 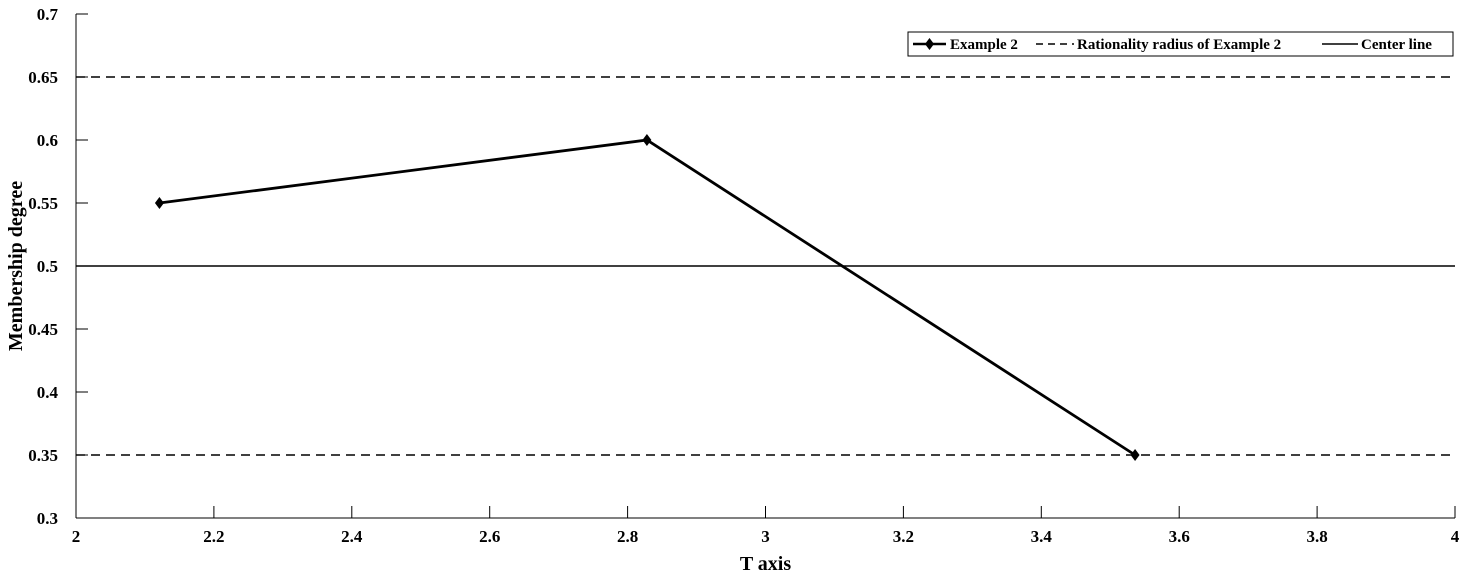 What do you see at coordinates (48, 14) in the screenshot?
I see `y-tick-label: 0.7` at bounding box center [48, 14].